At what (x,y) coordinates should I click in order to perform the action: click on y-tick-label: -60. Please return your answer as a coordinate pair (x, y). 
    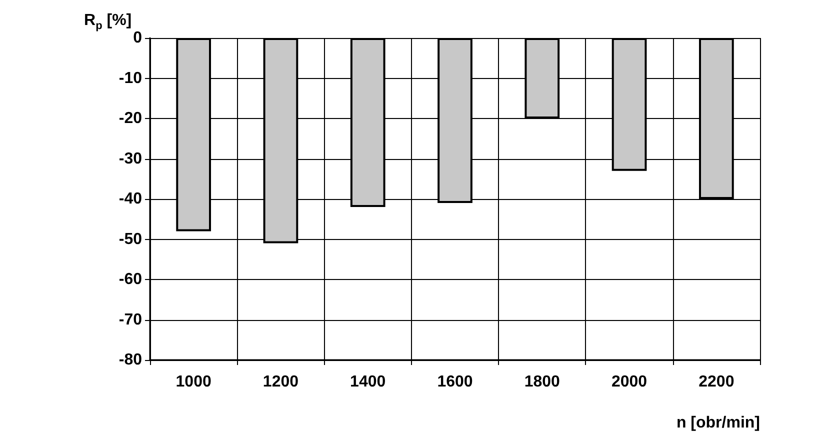
    Looking at the image, I should click on (130, 279).